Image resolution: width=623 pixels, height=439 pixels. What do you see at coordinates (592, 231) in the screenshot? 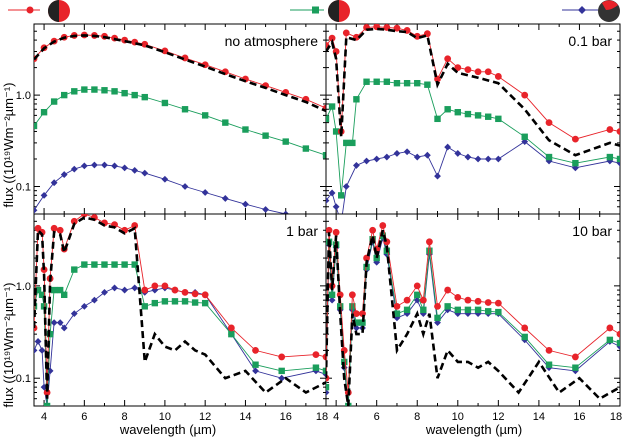
I see `panel-label: 10 bar` at bounding box center [592, 231].